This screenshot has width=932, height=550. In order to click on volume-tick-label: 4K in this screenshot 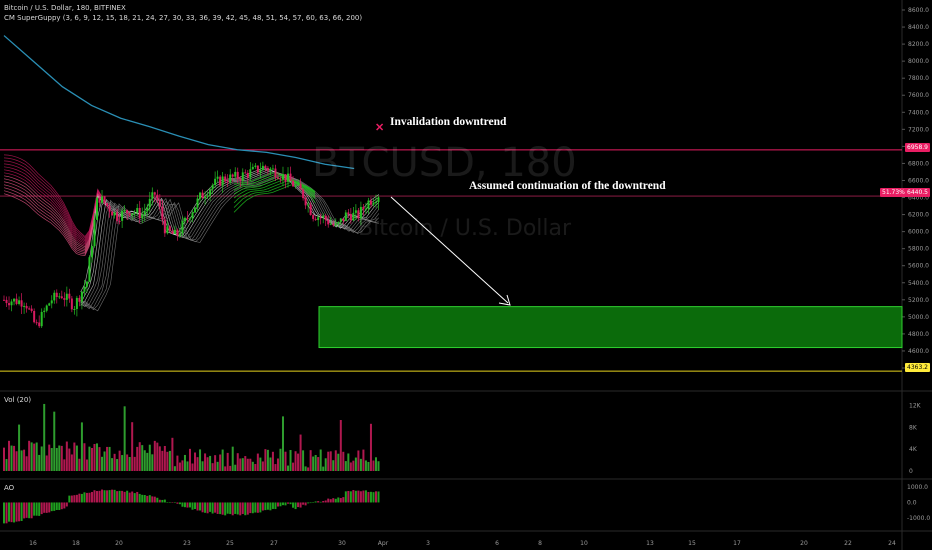, I will do `click(913, 449)`.